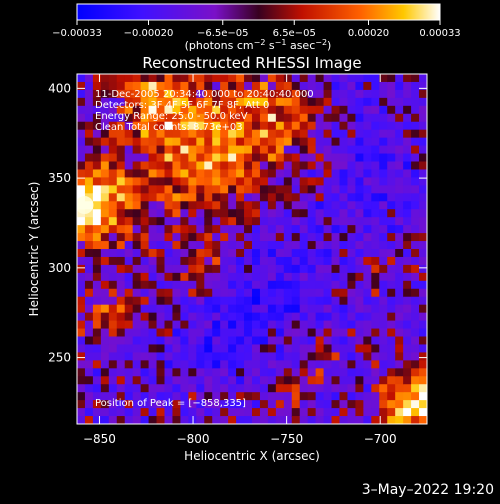 The height and width of the screenshot is (504, 500). I want to click on colorbar-tick-label: −6.5e−05, so click(223, 33).